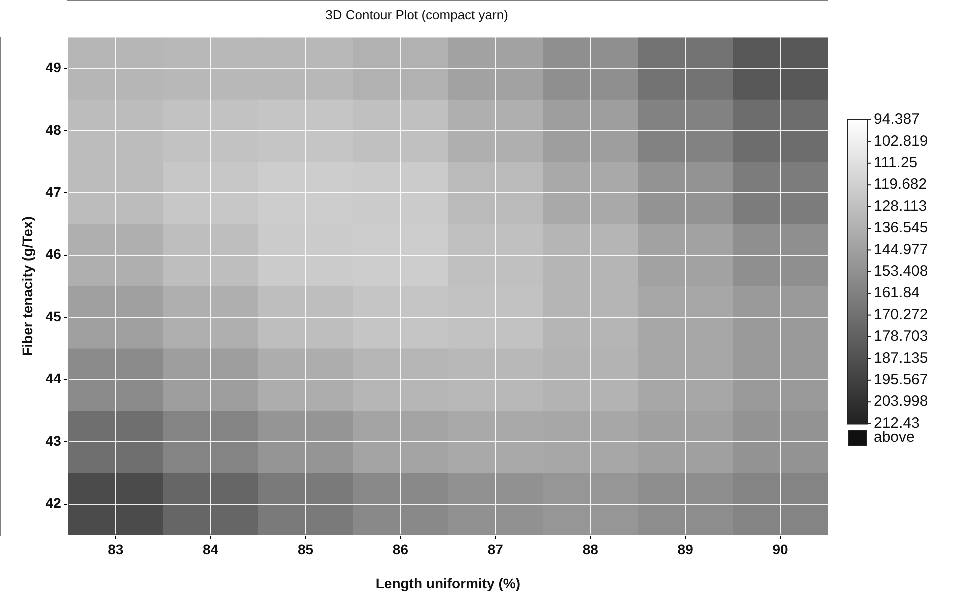 The image size is (958, 605). I want to click on y-tick-label: 46, so click(54, 254).